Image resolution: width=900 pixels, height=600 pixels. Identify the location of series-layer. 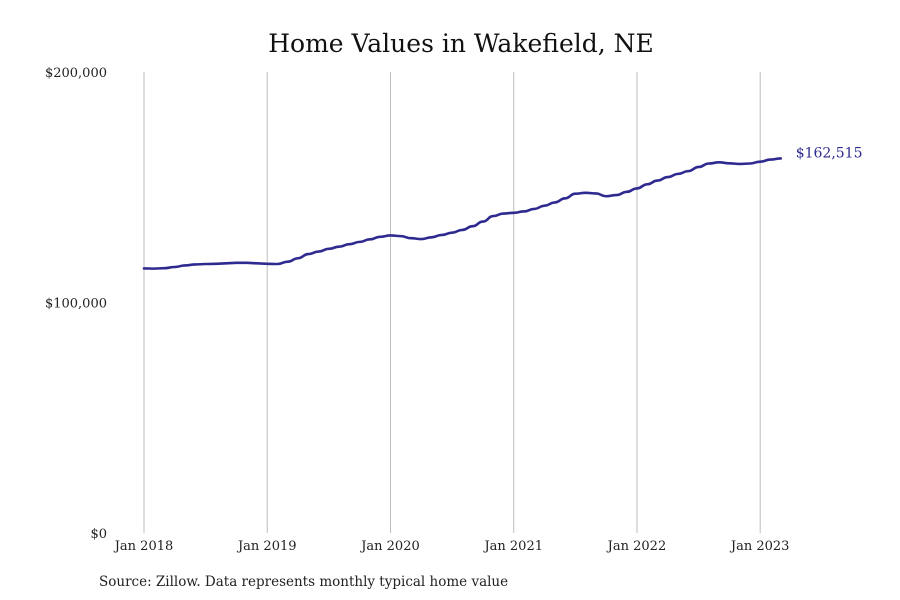
(462, 213).